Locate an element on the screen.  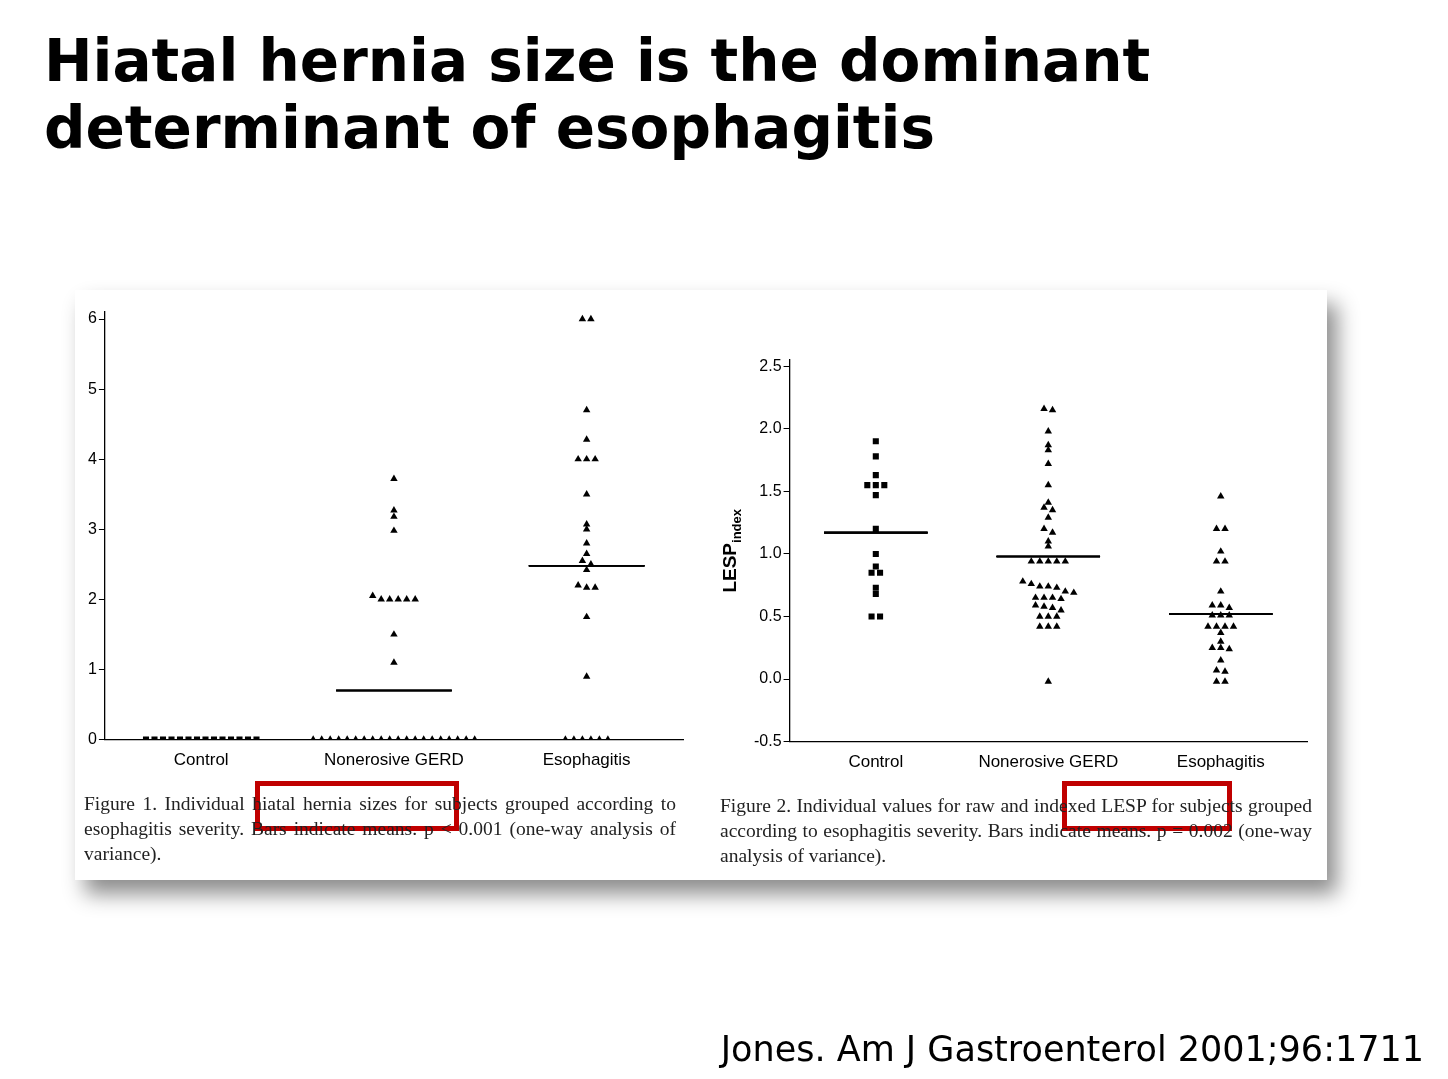
y-tick-label: 2.5 is located at coordinates (770, 365).